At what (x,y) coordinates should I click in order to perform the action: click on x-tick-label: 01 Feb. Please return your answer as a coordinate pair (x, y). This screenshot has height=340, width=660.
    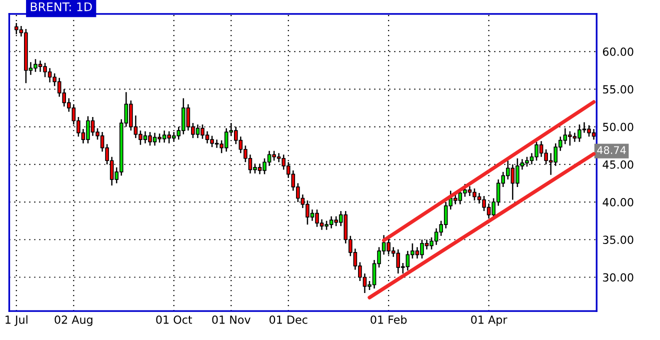
    Looking at the image, I should click on (388, 319).